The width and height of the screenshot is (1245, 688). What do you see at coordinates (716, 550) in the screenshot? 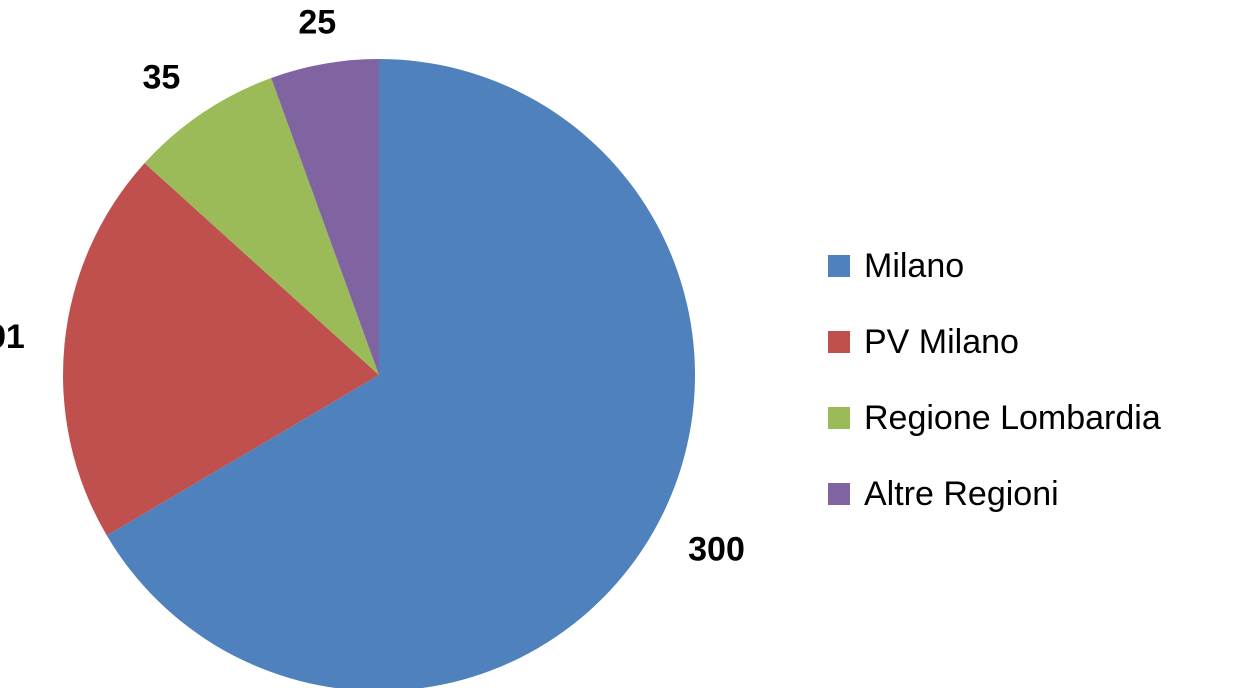
I see `data-label: 300` at bounding box center [716, 550].